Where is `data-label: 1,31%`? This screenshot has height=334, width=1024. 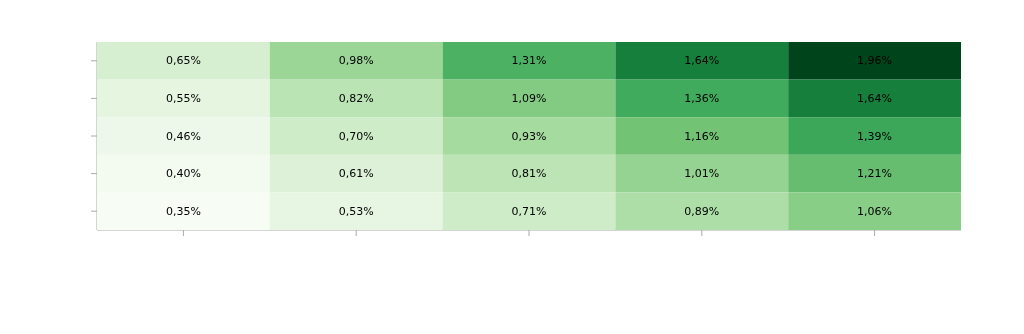 data-label: 1,31% is located at coordinates (529, 61).